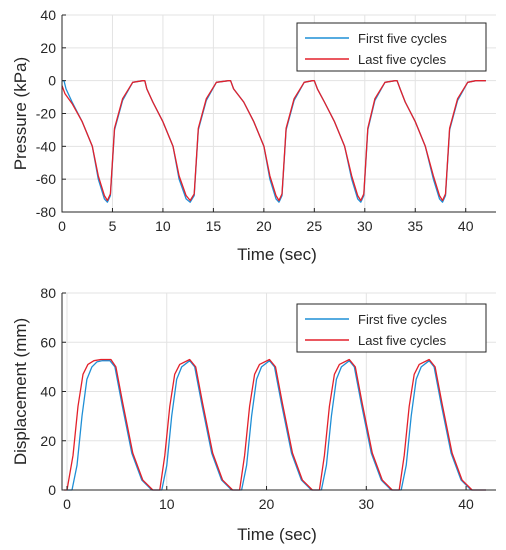 The width and height of the screenshot is (506, 550). I want to click on pressure-y-tick-label: 0, so click(52, 81).